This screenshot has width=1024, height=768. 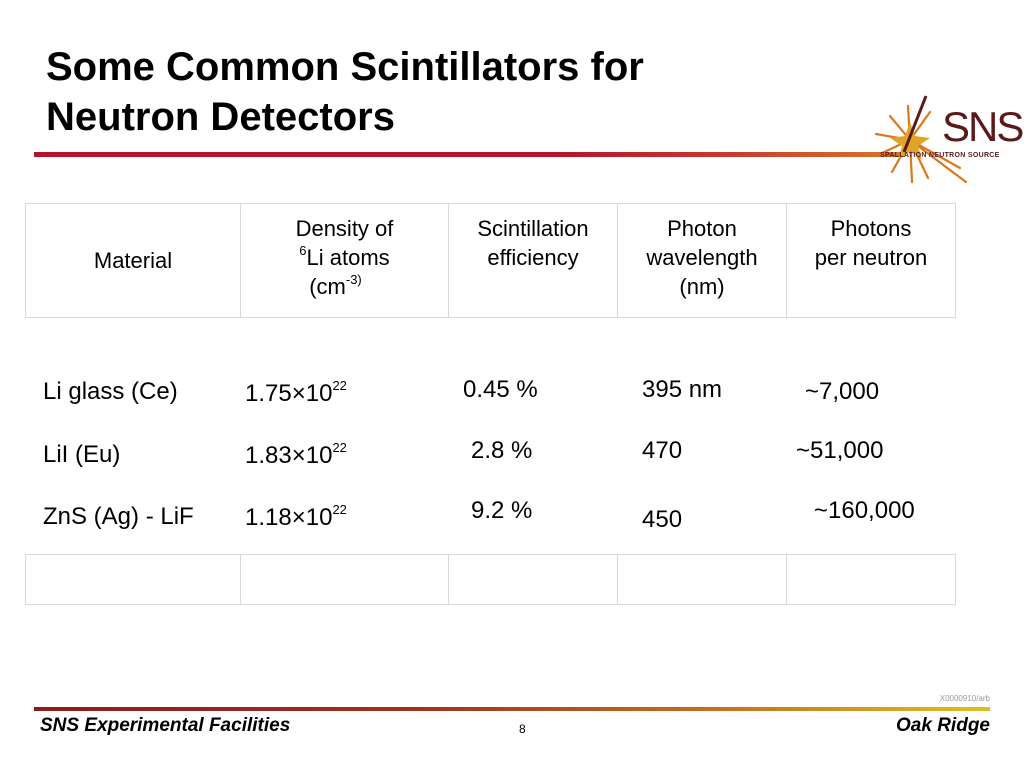 What do you see at coordinates (345, 67) in the screenshot?
I see `slide-title-line1: Some Common Scintillators for` at bounding box center [345, 67].